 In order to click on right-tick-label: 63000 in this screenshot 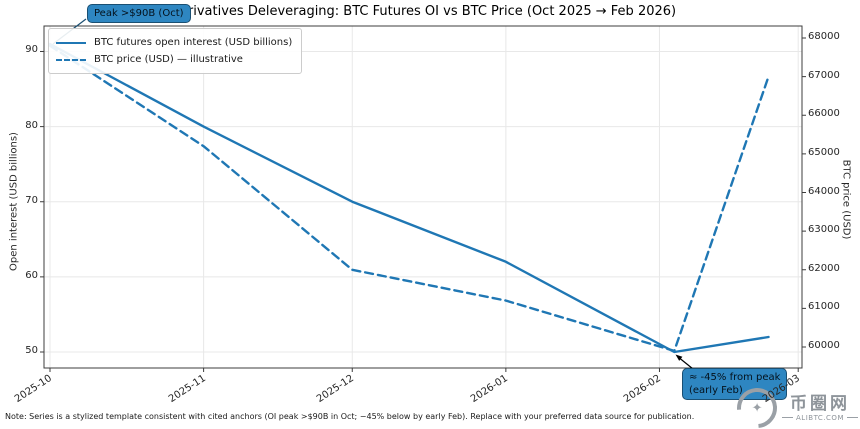, I will do `click(824, 230)`.